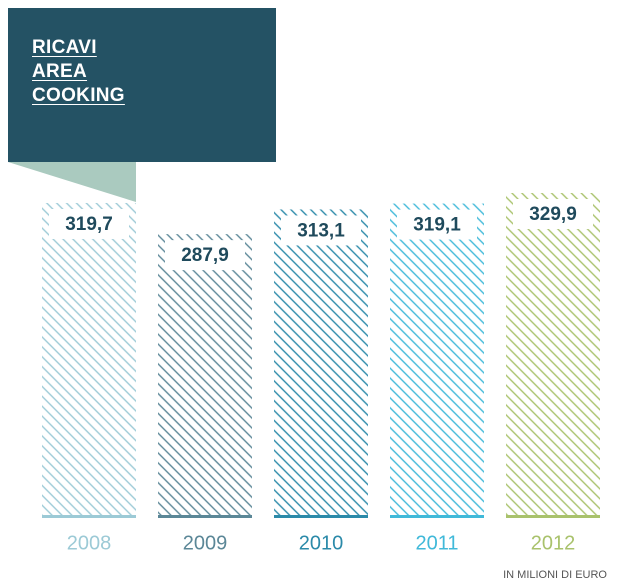 The image size is (617, 584). I want to click on unit-note: IN MILIONI DI EURO, so click(555, 575).